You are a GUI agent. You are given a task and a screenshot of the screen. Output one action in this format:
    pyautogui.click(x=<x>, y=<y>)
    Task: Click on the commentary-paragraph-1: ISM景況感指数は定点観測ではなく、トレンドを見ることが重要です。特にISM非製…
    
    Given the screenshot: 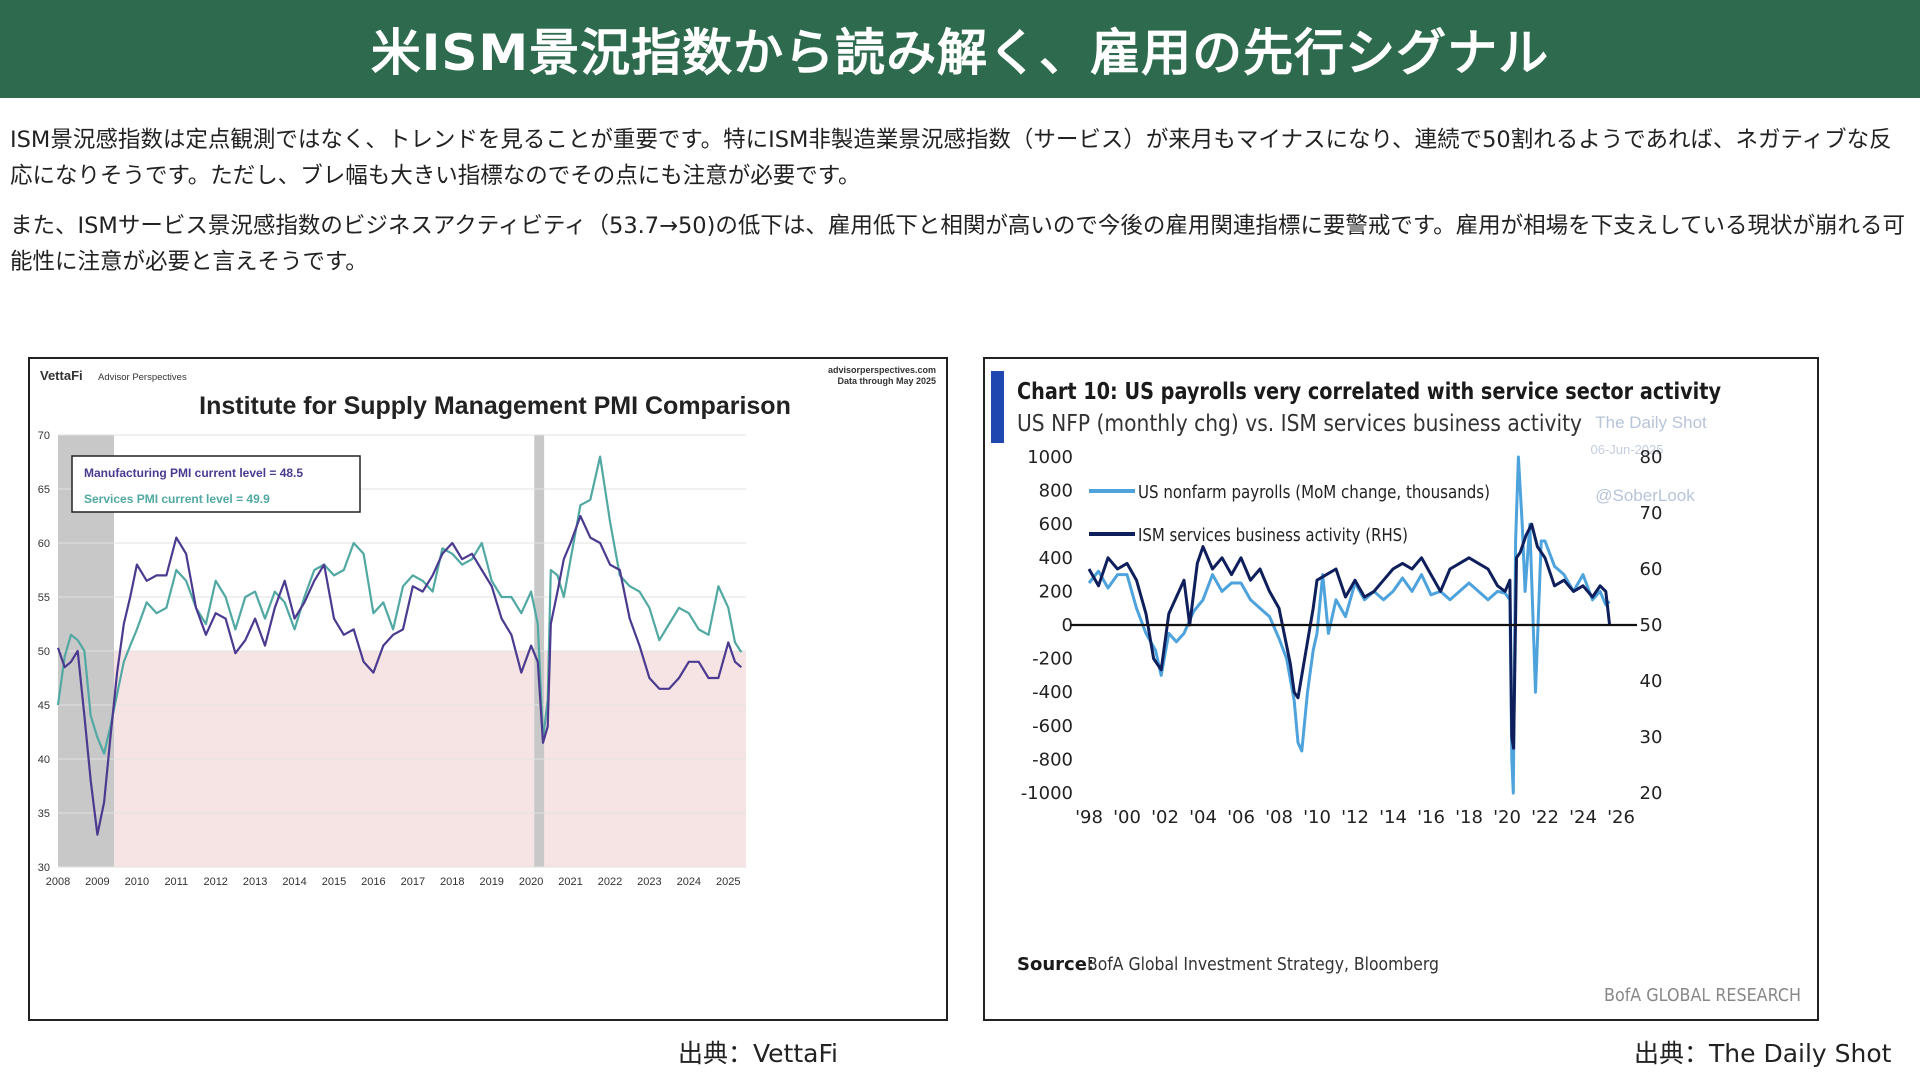 What is the action you would take?
    pyautogui.click(x=951, y=158)
    